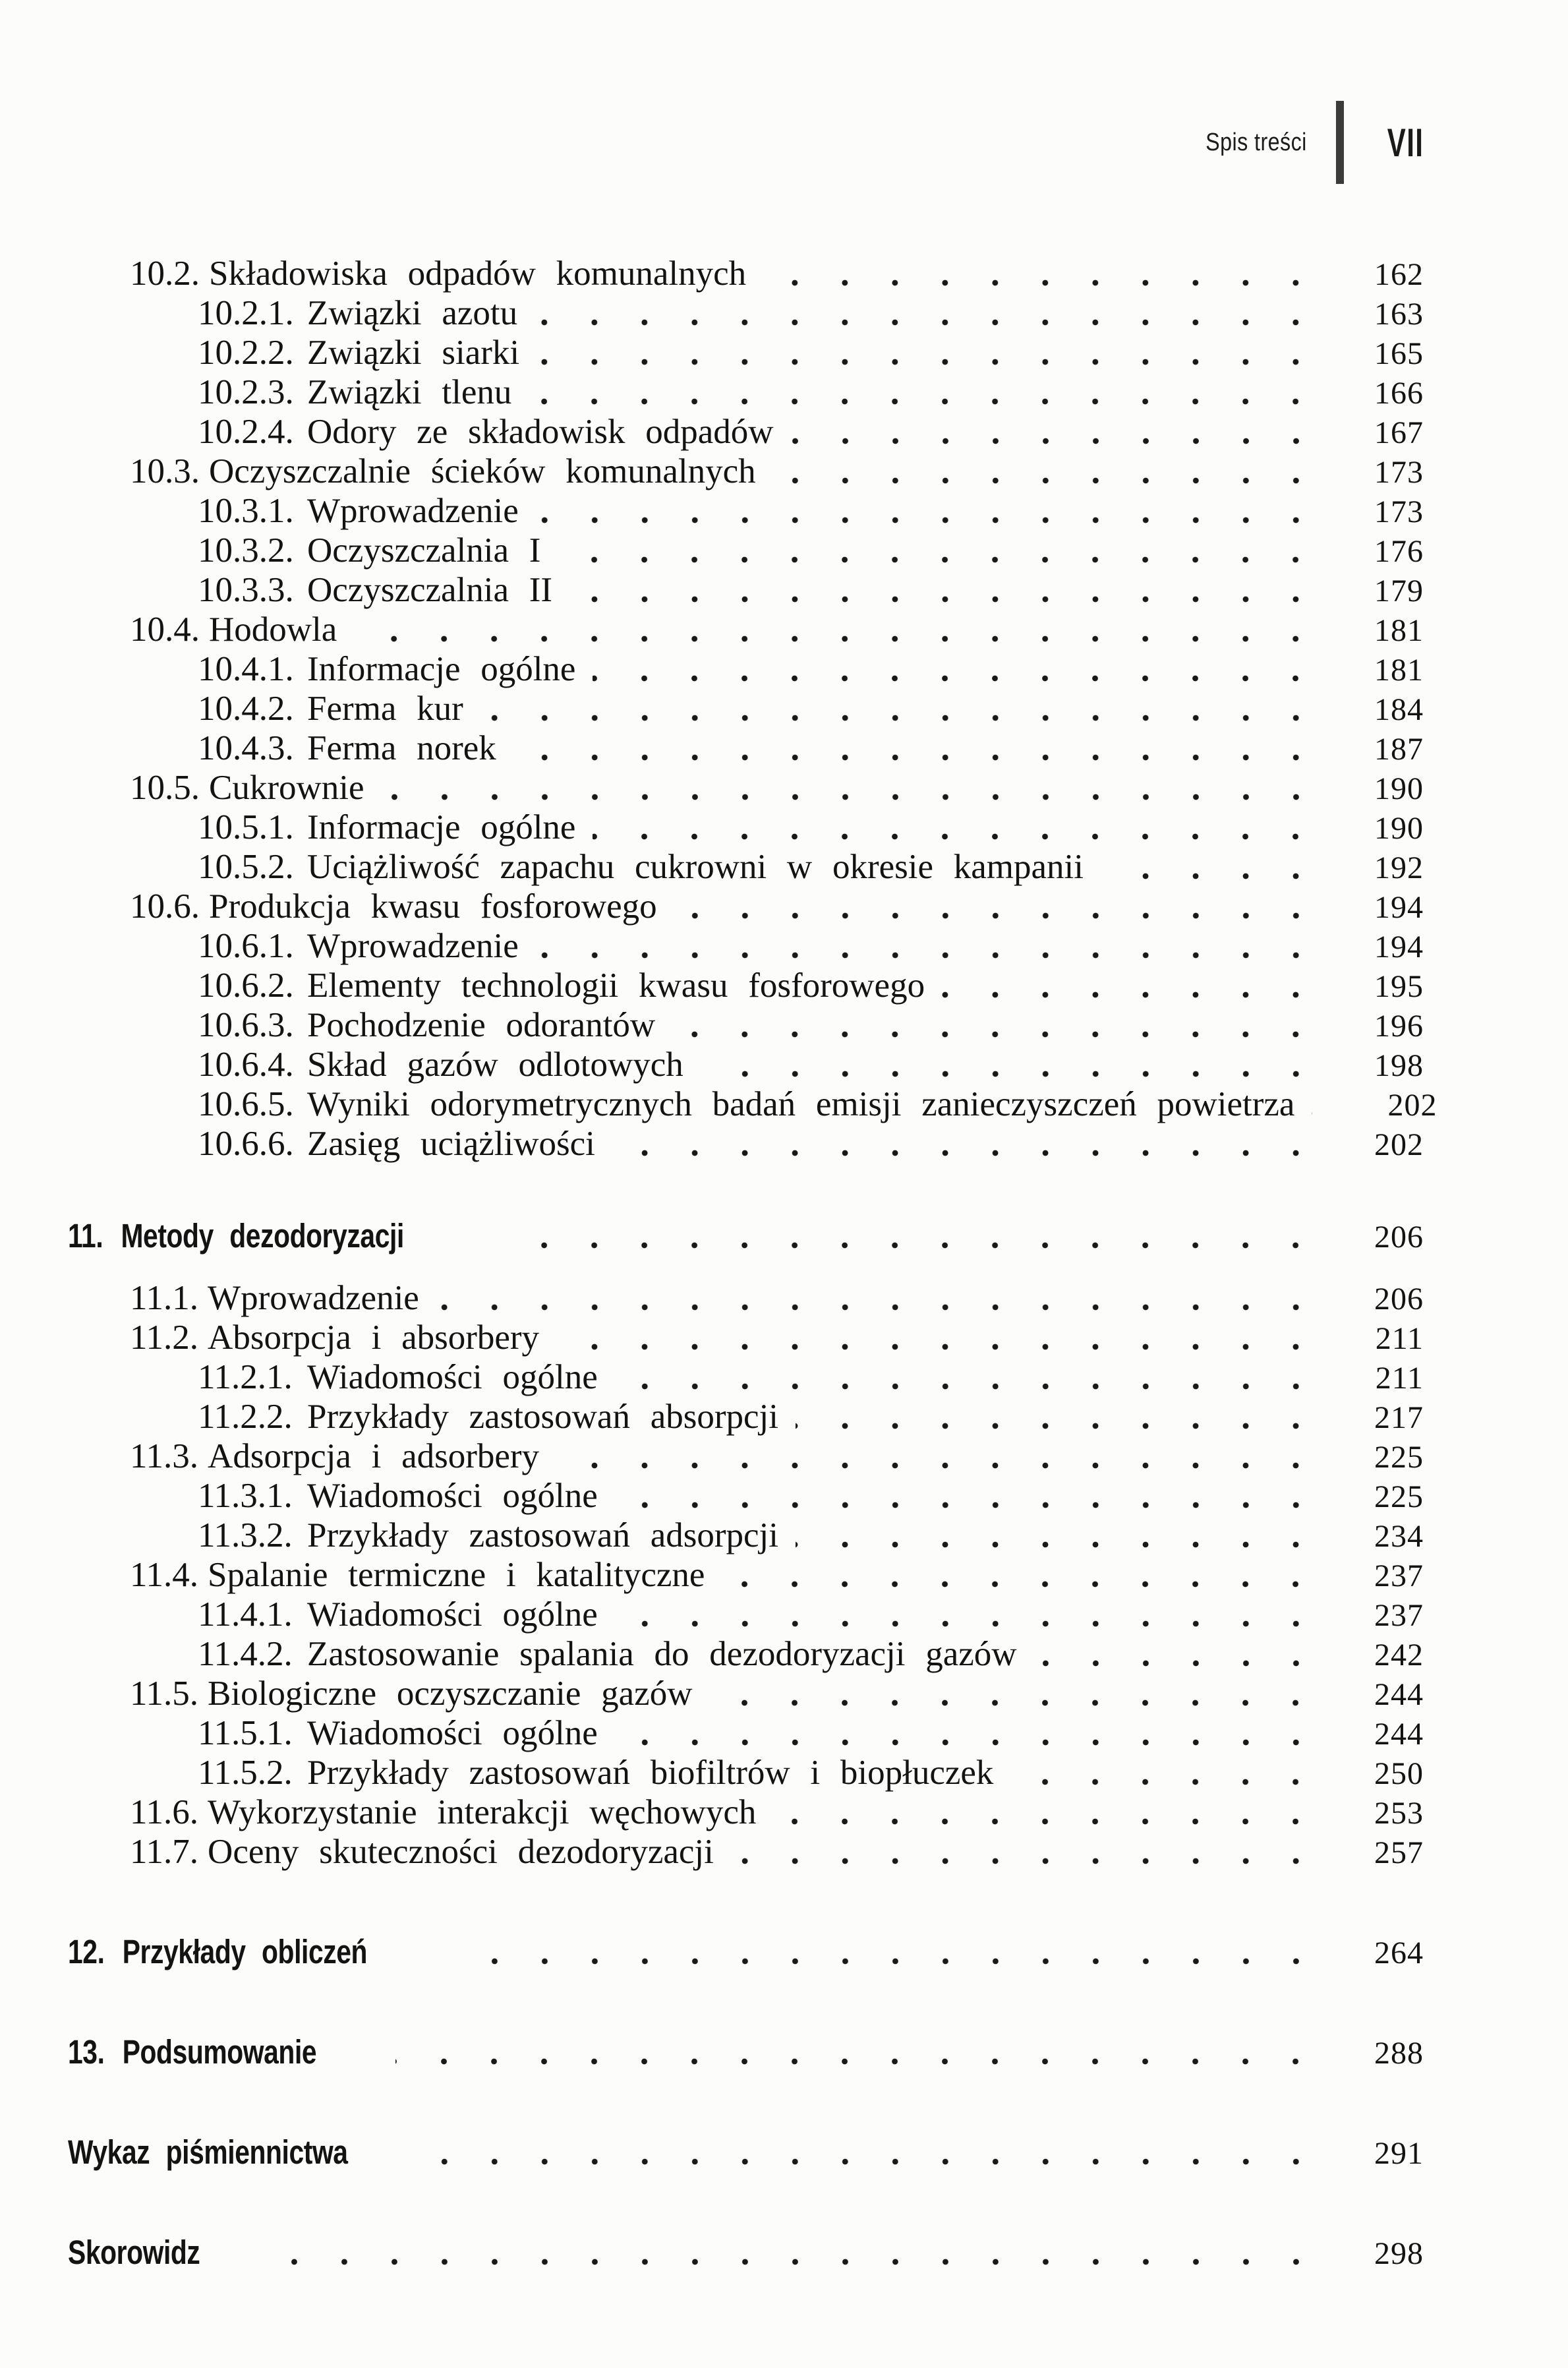 Image resolution: width=1568 pixels, height=2368 pixels. Describe the element at coordinates (424, 550) in the screenshot. I see `toc-entry-title: Oczyszczalnia I` at that location.